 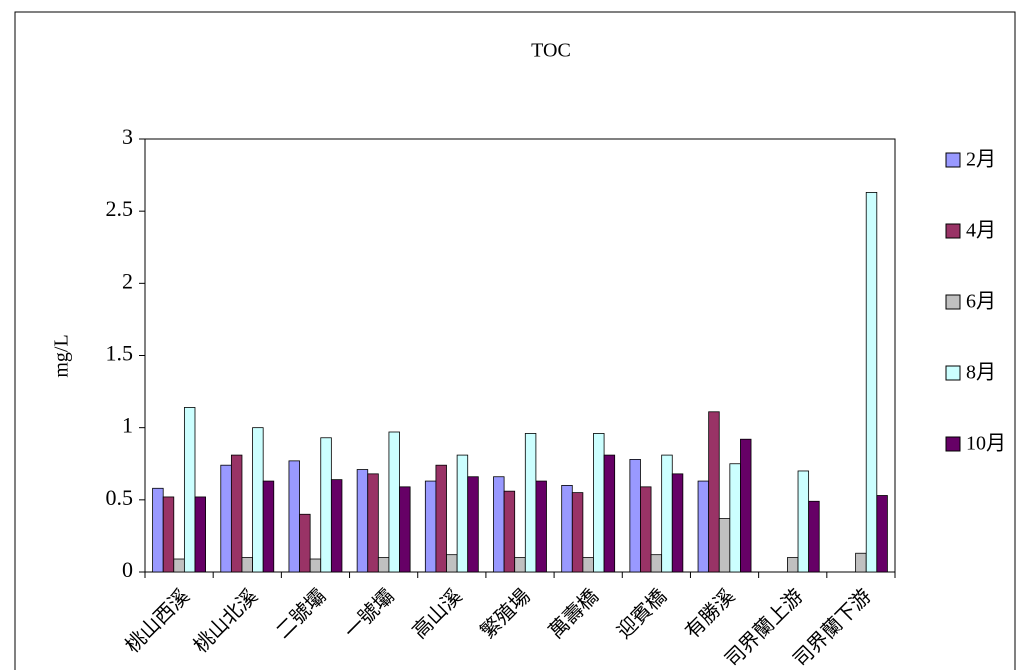 What do you see at coordinates (437, 614) in the screenshot?
I see `x-tick-label: 高山溪` at bounding box center [437, 614].